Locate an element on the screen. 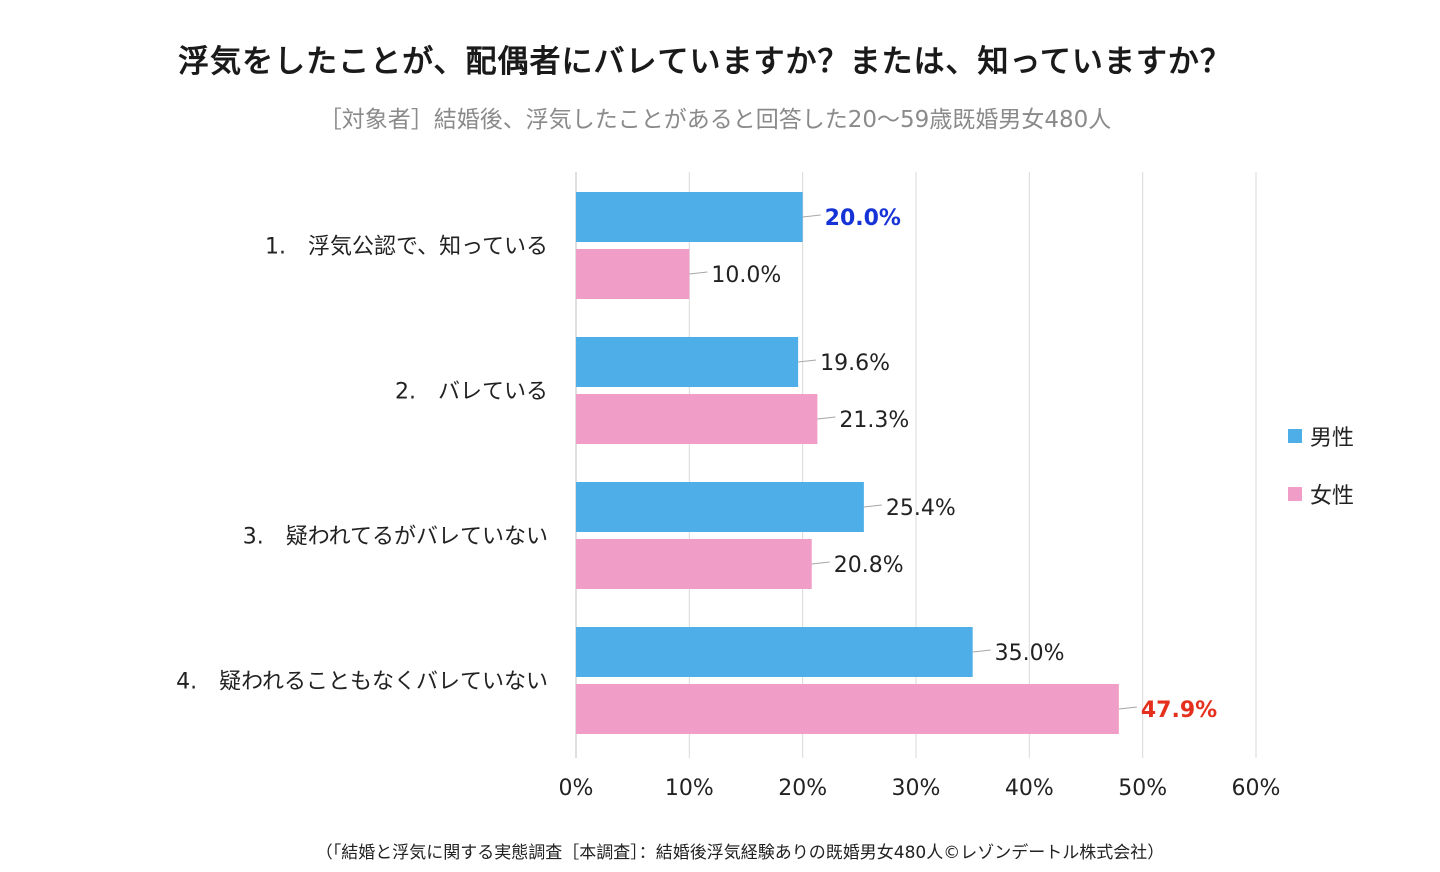  chart-subtitle: ［対象者］結婚後、浮気したことがあると回答した20〜59歳既婚男女480人 is located at coordinates (715, 120).